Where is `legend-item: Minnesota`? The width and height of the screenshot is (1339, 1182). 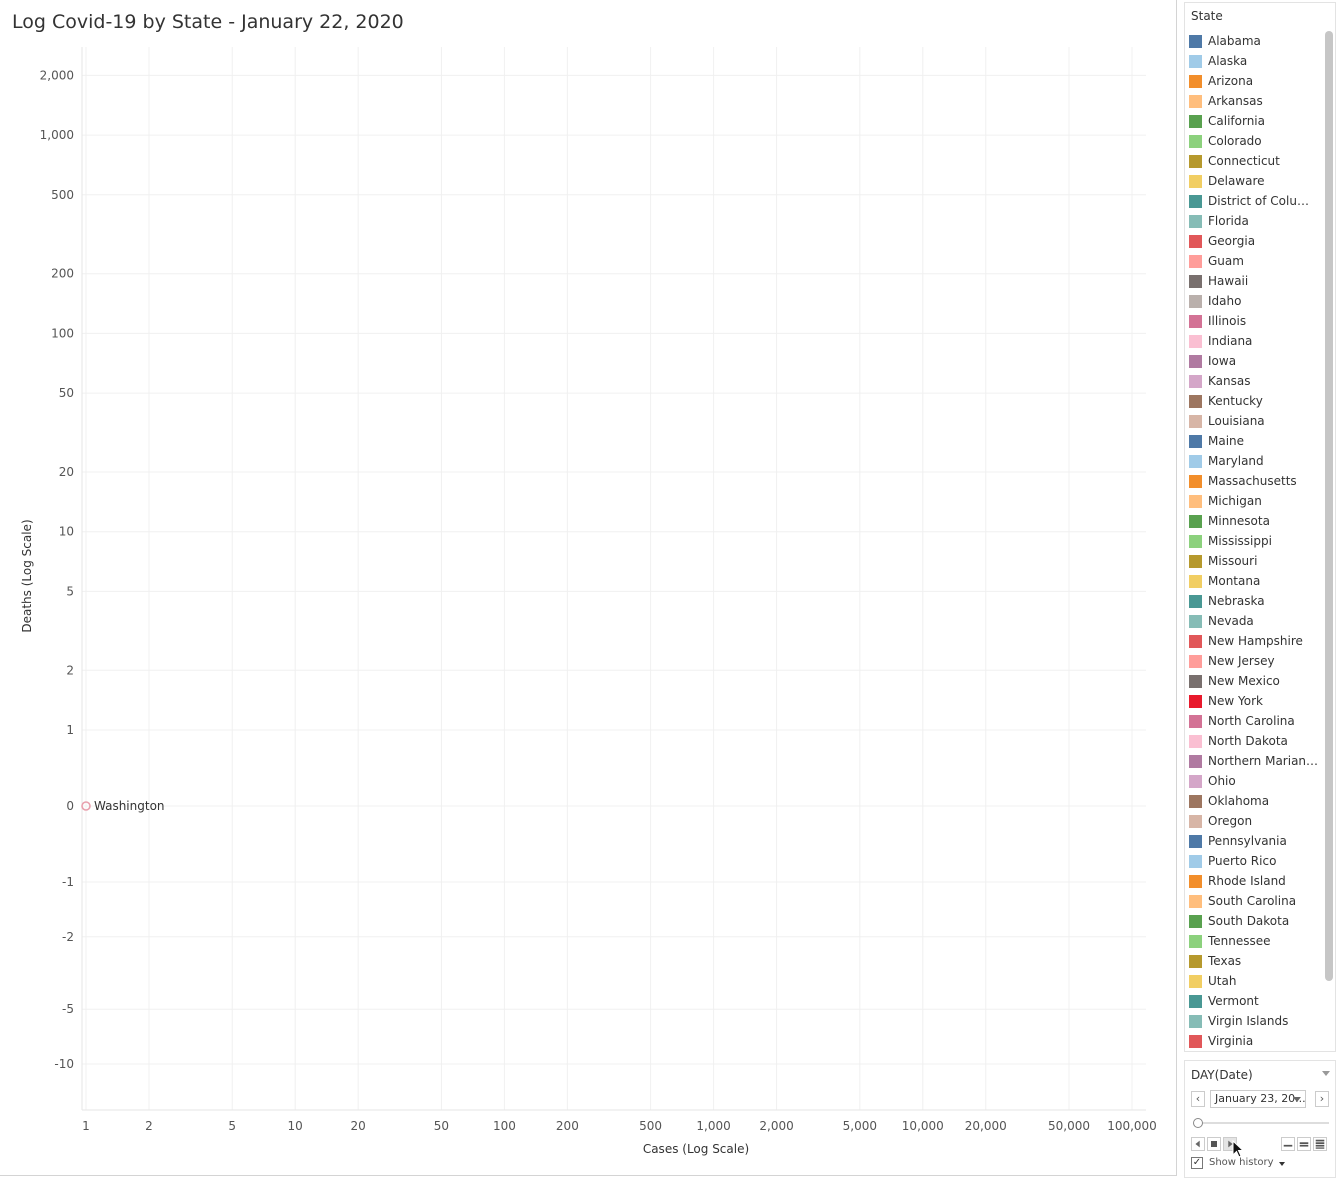
legend-item: Minnesota is located at coordinates (1255, 521).